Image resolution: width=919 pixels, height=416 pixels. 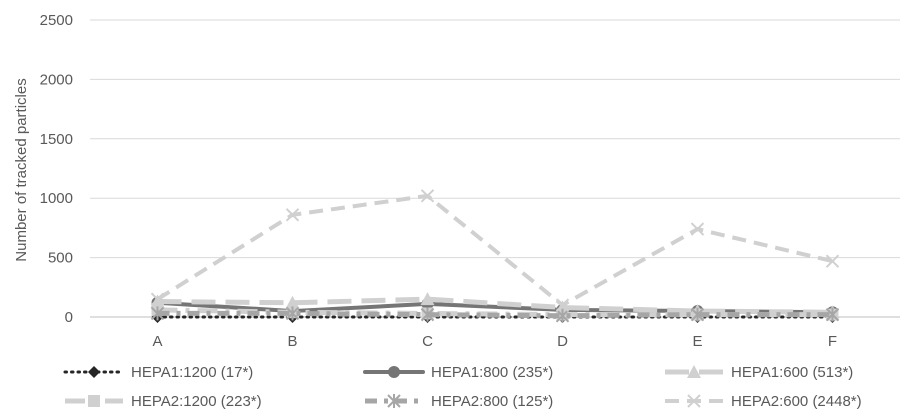 I want to click on y-axis-label: Number of tracked particles, so click(x=21, y=169).